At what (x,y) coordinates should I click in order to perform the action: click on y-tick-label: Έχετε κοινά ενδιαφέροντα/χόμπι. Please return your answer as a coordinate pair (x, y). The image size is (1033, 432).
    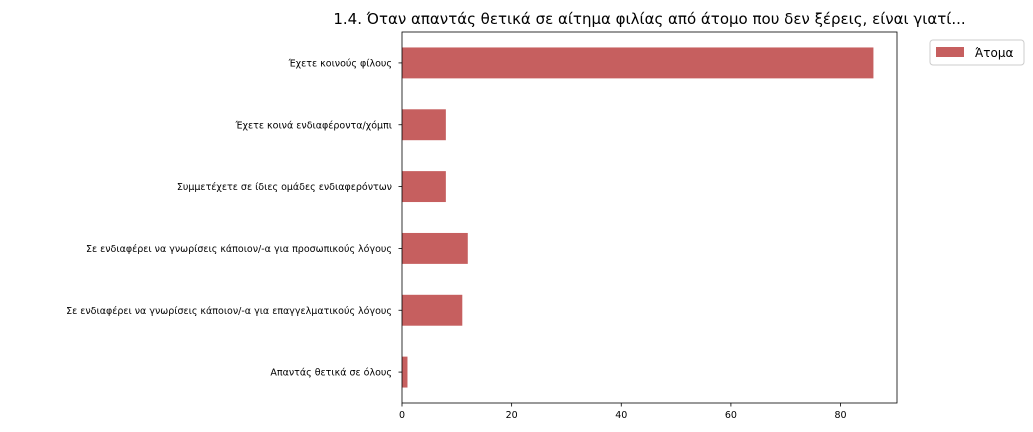
    Looking at the image, I should click on (313, 125).